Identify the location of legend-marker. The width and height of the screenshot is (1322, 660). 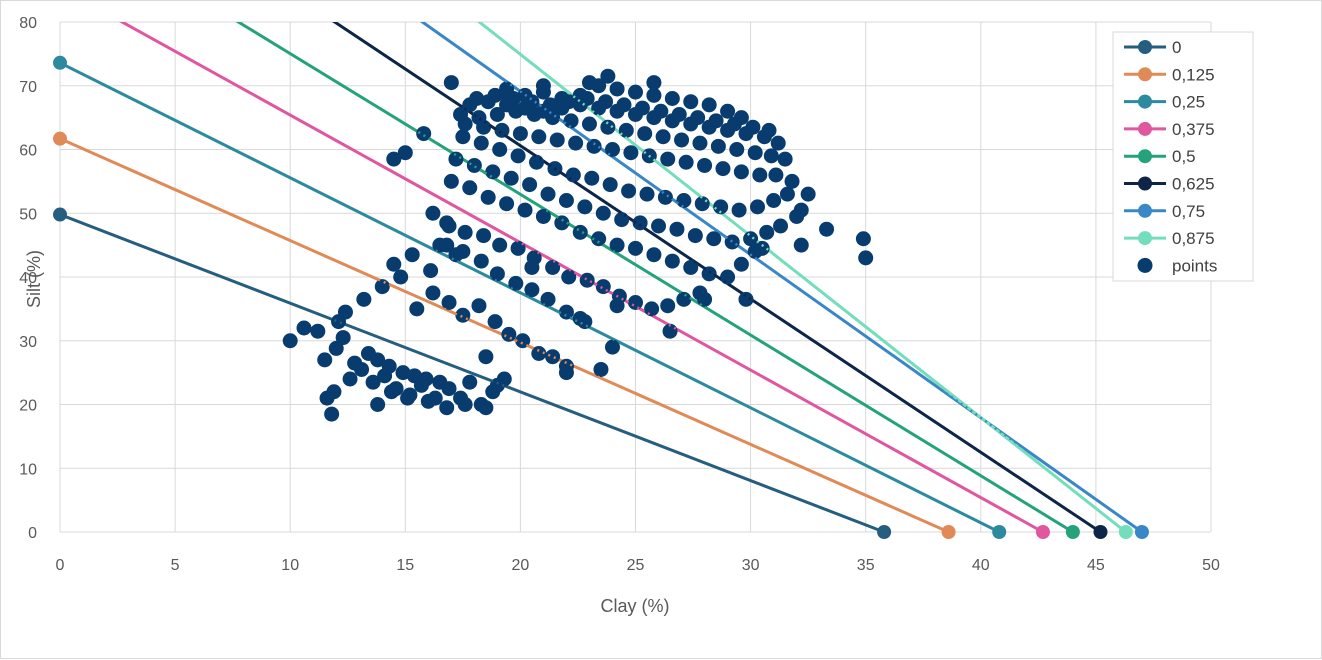
(1145, 265).